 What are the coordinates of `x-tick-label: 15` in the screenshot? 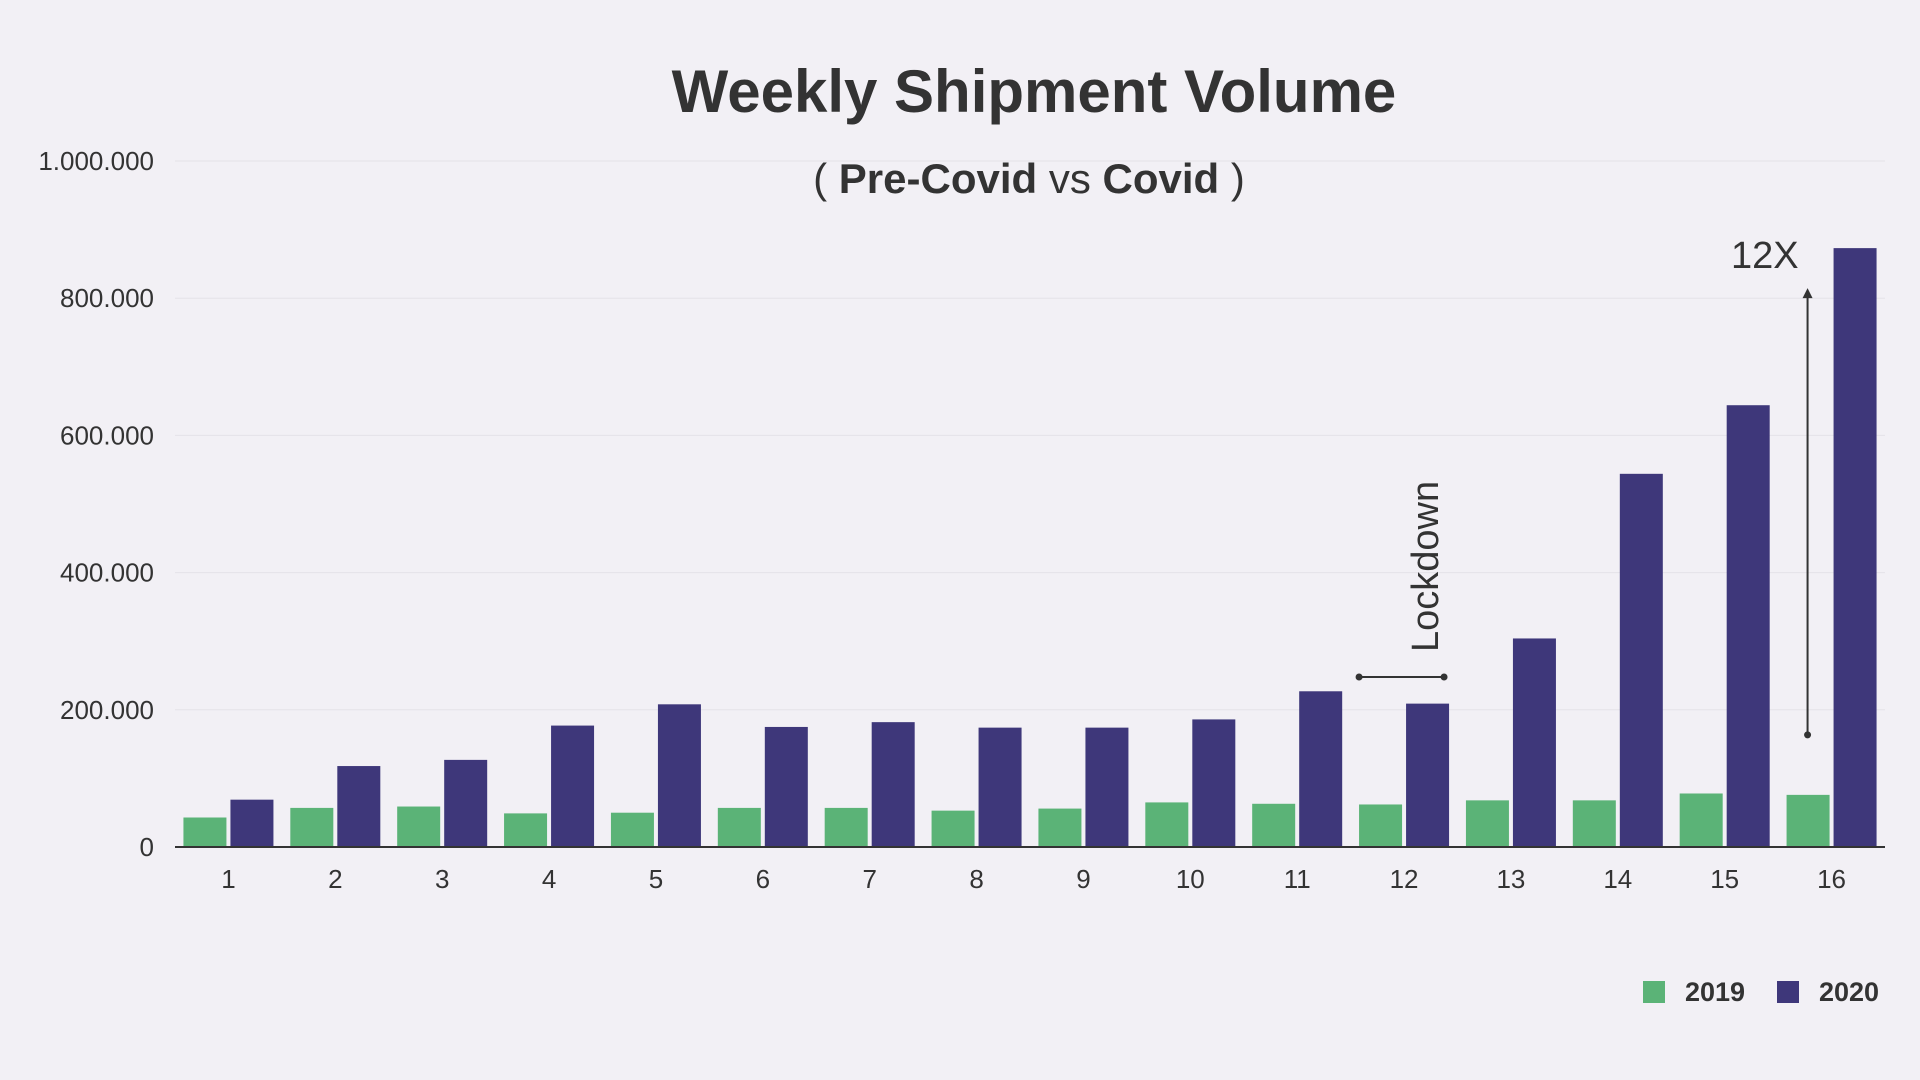 It's located at (1724, 879).